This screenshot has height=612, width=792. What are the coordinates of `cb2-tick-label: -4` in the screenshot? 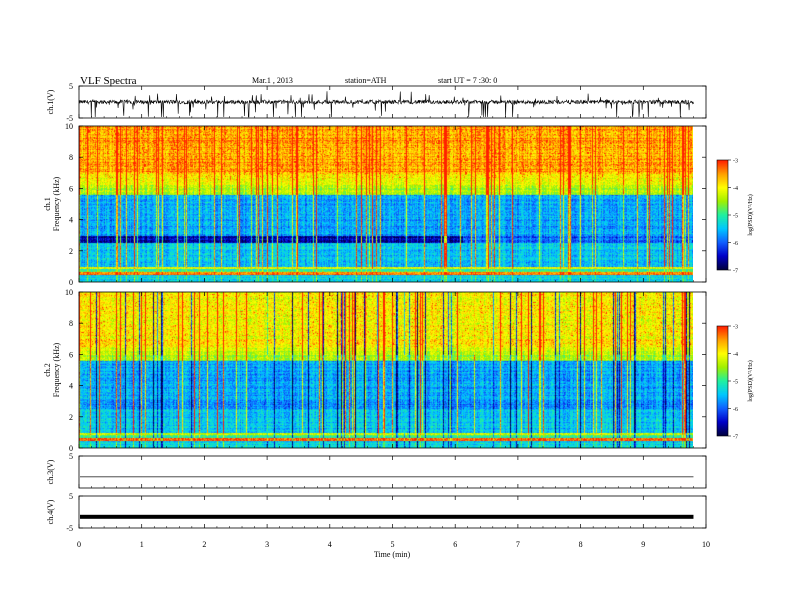 It's located at (735, 355).